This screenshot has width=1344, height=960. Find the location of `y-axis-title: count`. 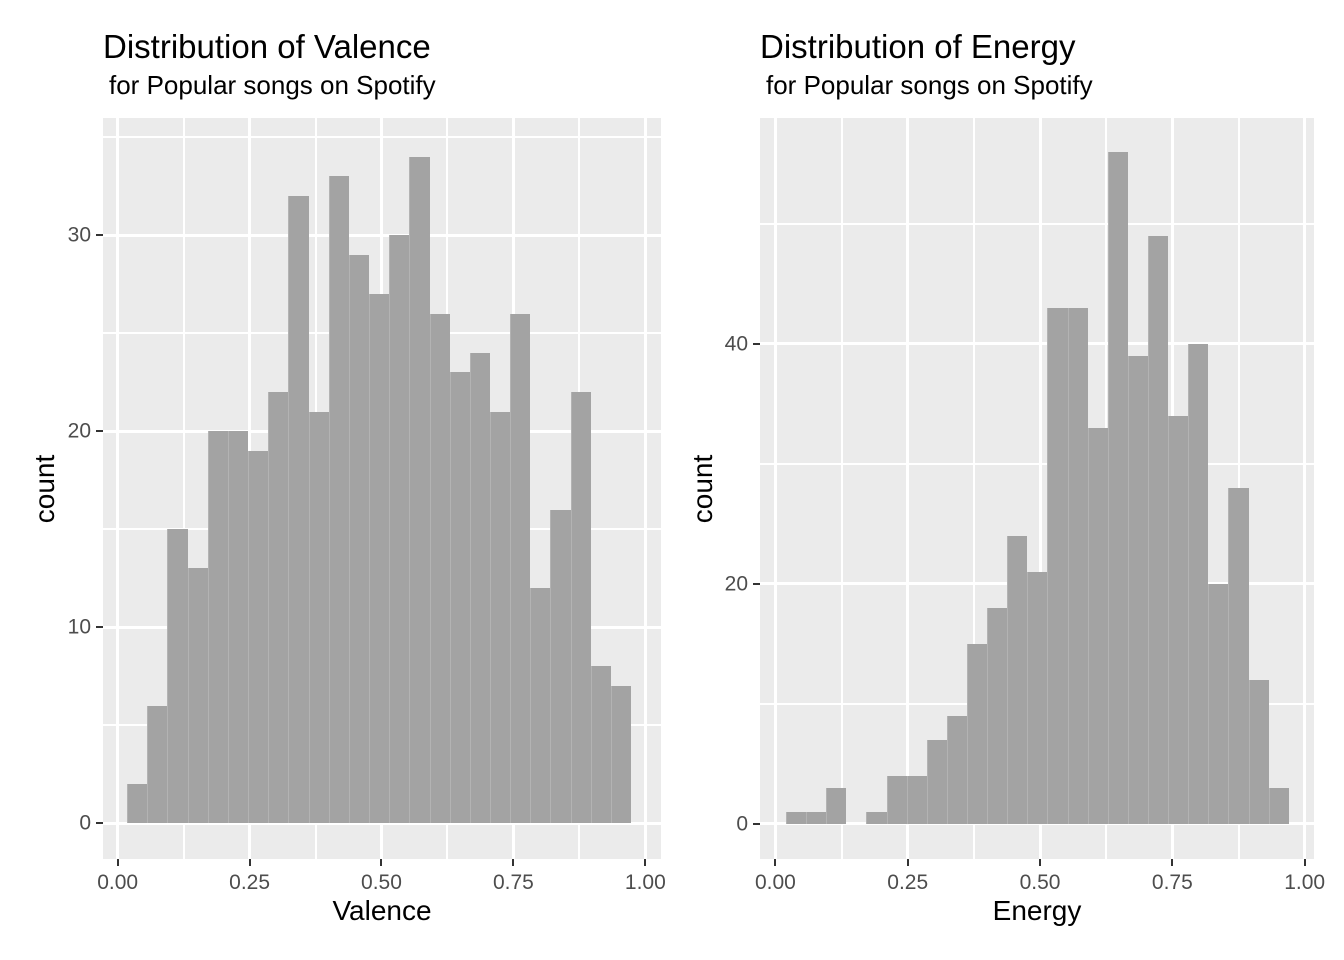

y-axis-title: count is located at coordinates (44, 488).